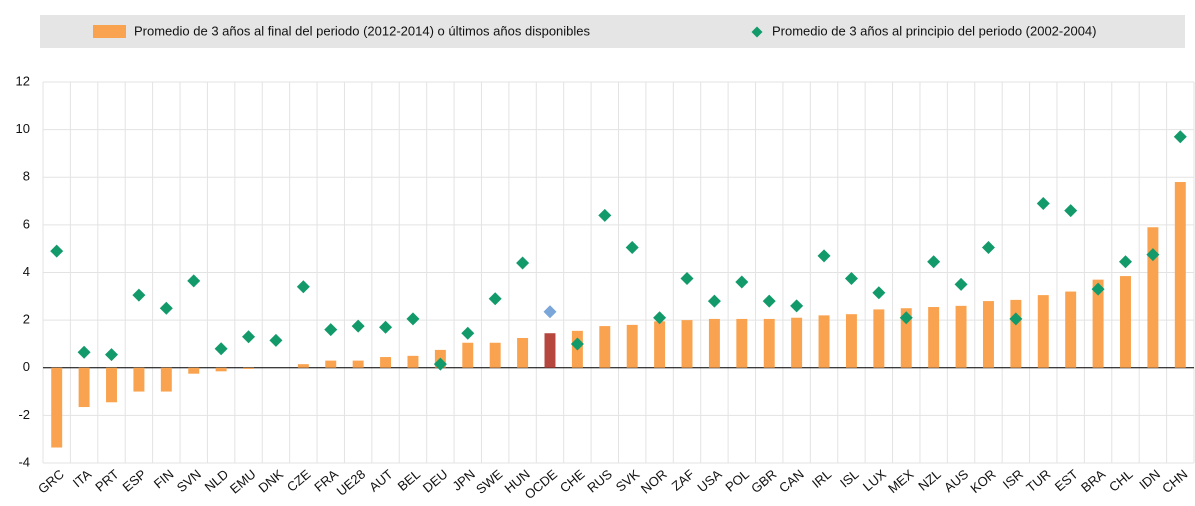 Image resolution: width=1195 pixels, height=506 pixels. What do you see at coordinates (737, 480) in the screenshot?
I see `x-tick-label: POL` at bounding box center [737, 480].